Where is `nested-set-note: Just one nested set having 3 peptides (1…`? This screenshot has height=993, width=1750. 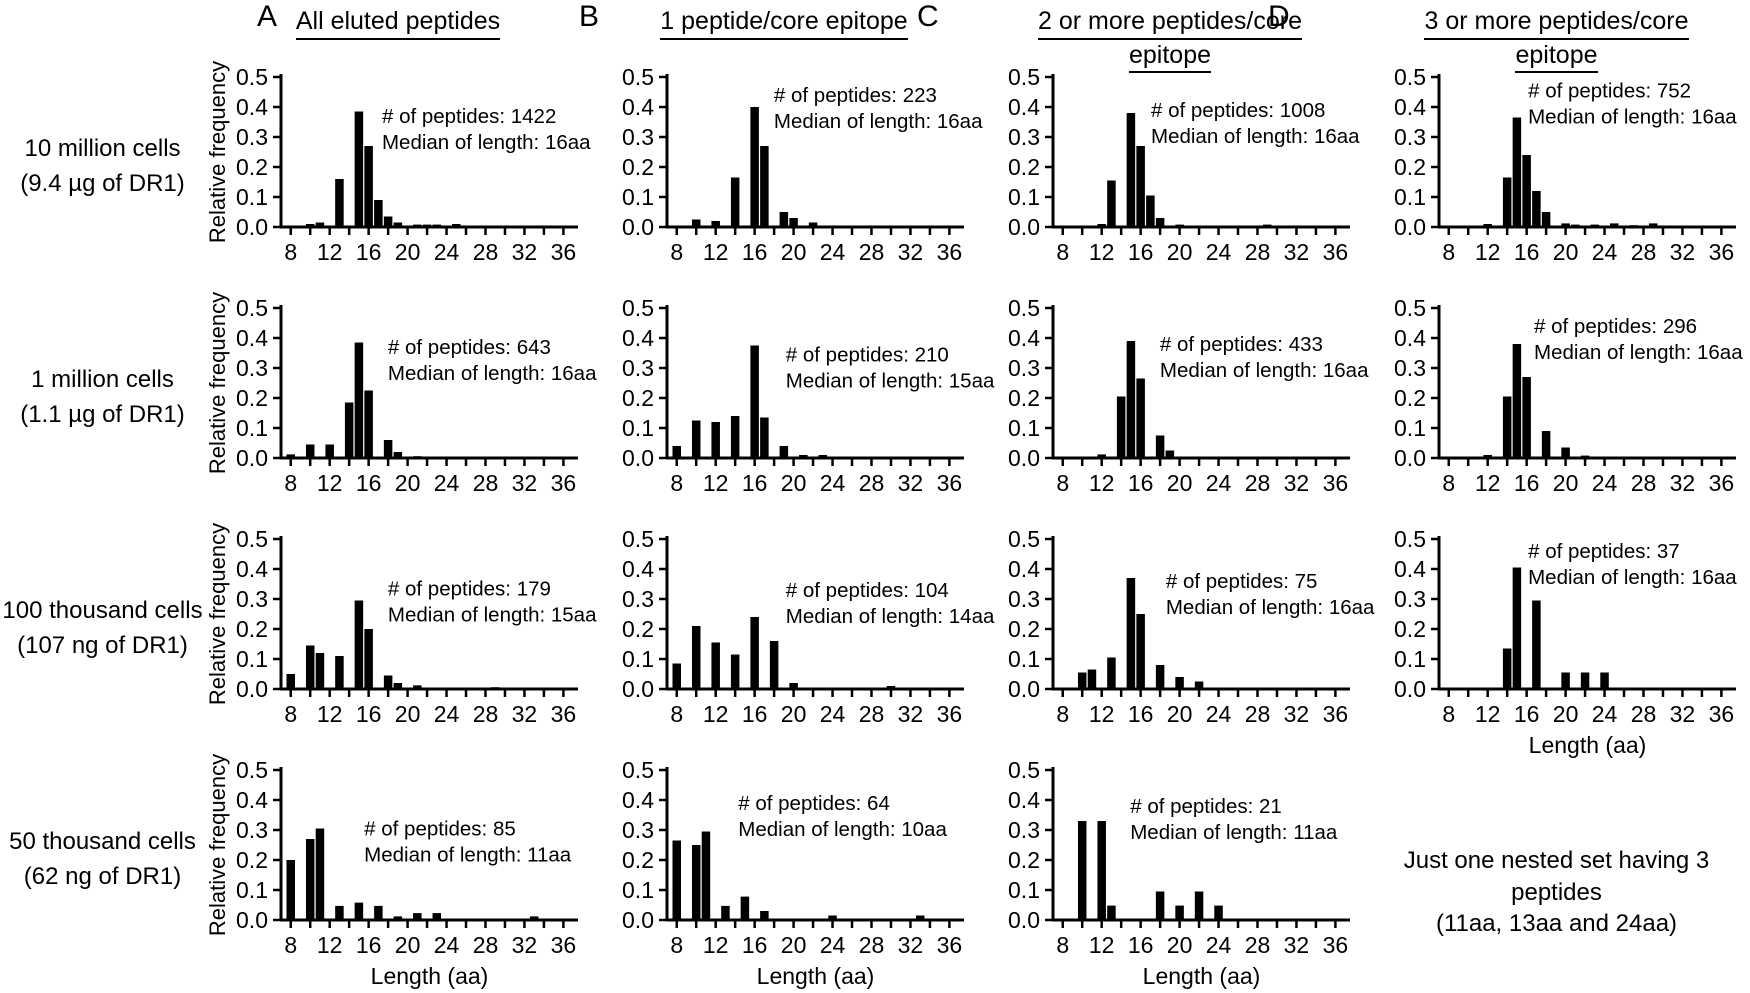
nested-set-note: Just one nested set having 3 peptides (1… is located at coordinates (1556, 873).